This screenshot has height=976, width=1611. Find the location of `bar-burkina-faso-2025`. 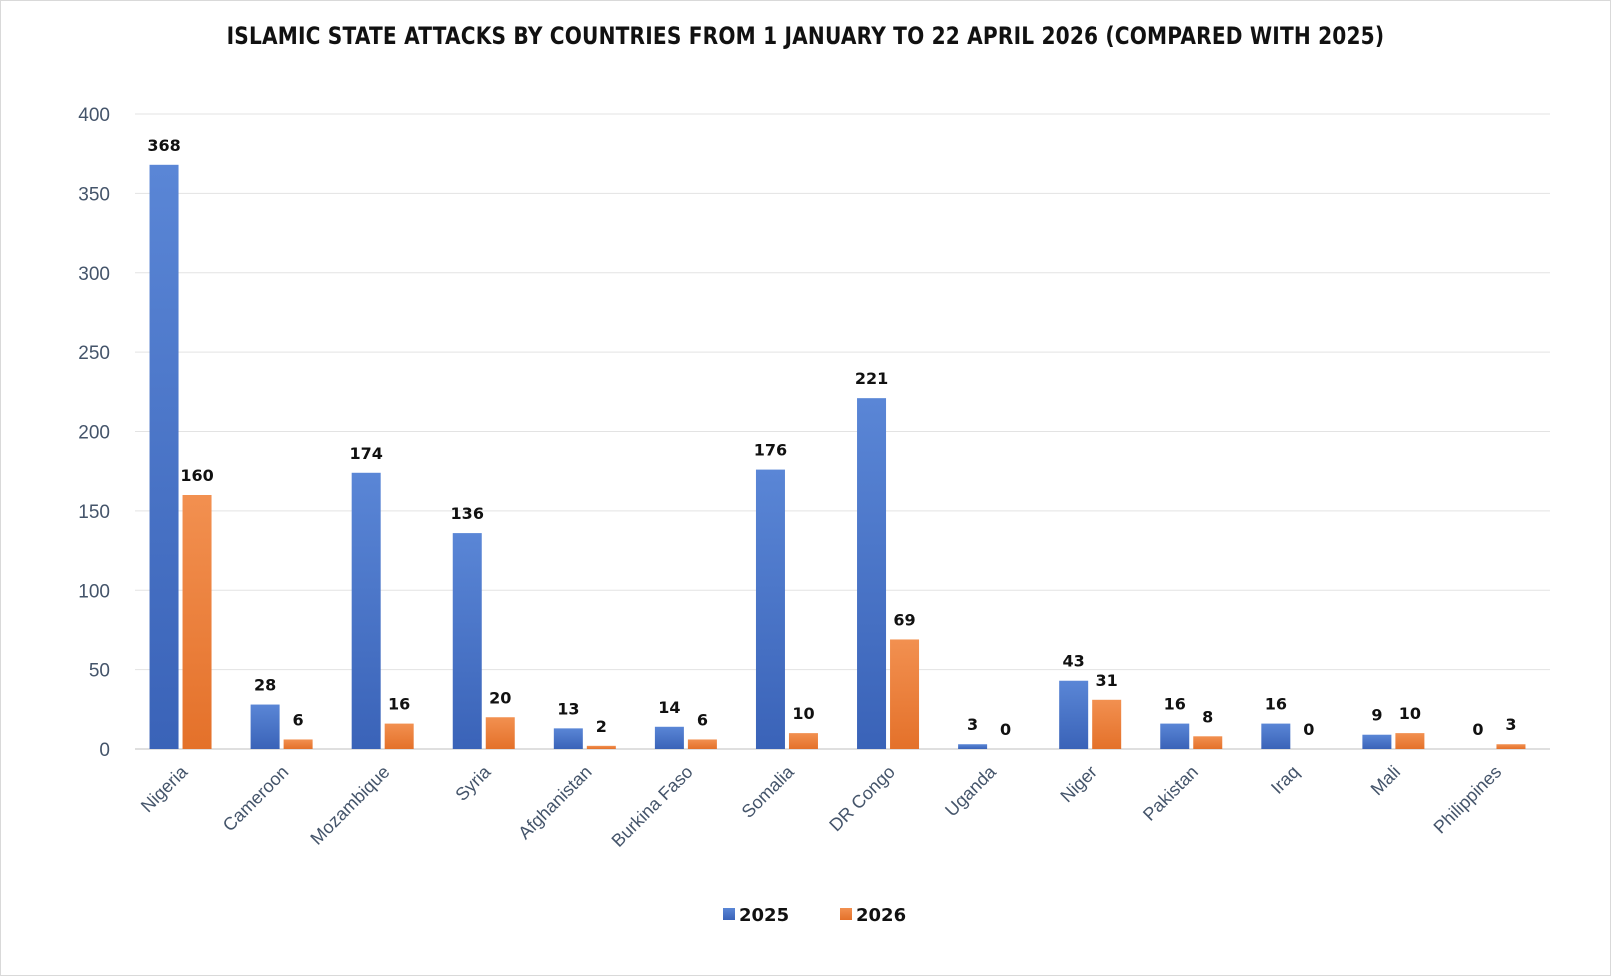

bar-burkina-faso-2025 is located at coordinates (669, 737).